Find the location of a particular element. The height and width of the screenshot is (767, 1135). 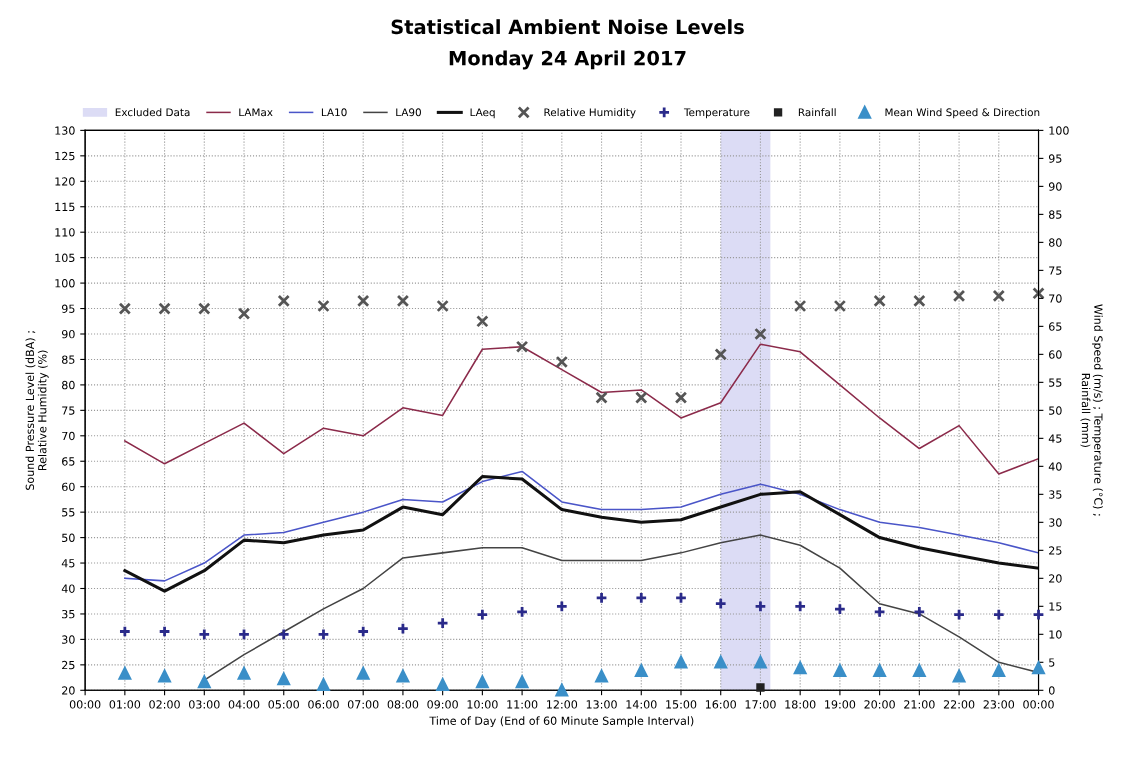

y-tick-label: 60 is located at coordinates (68, 487).